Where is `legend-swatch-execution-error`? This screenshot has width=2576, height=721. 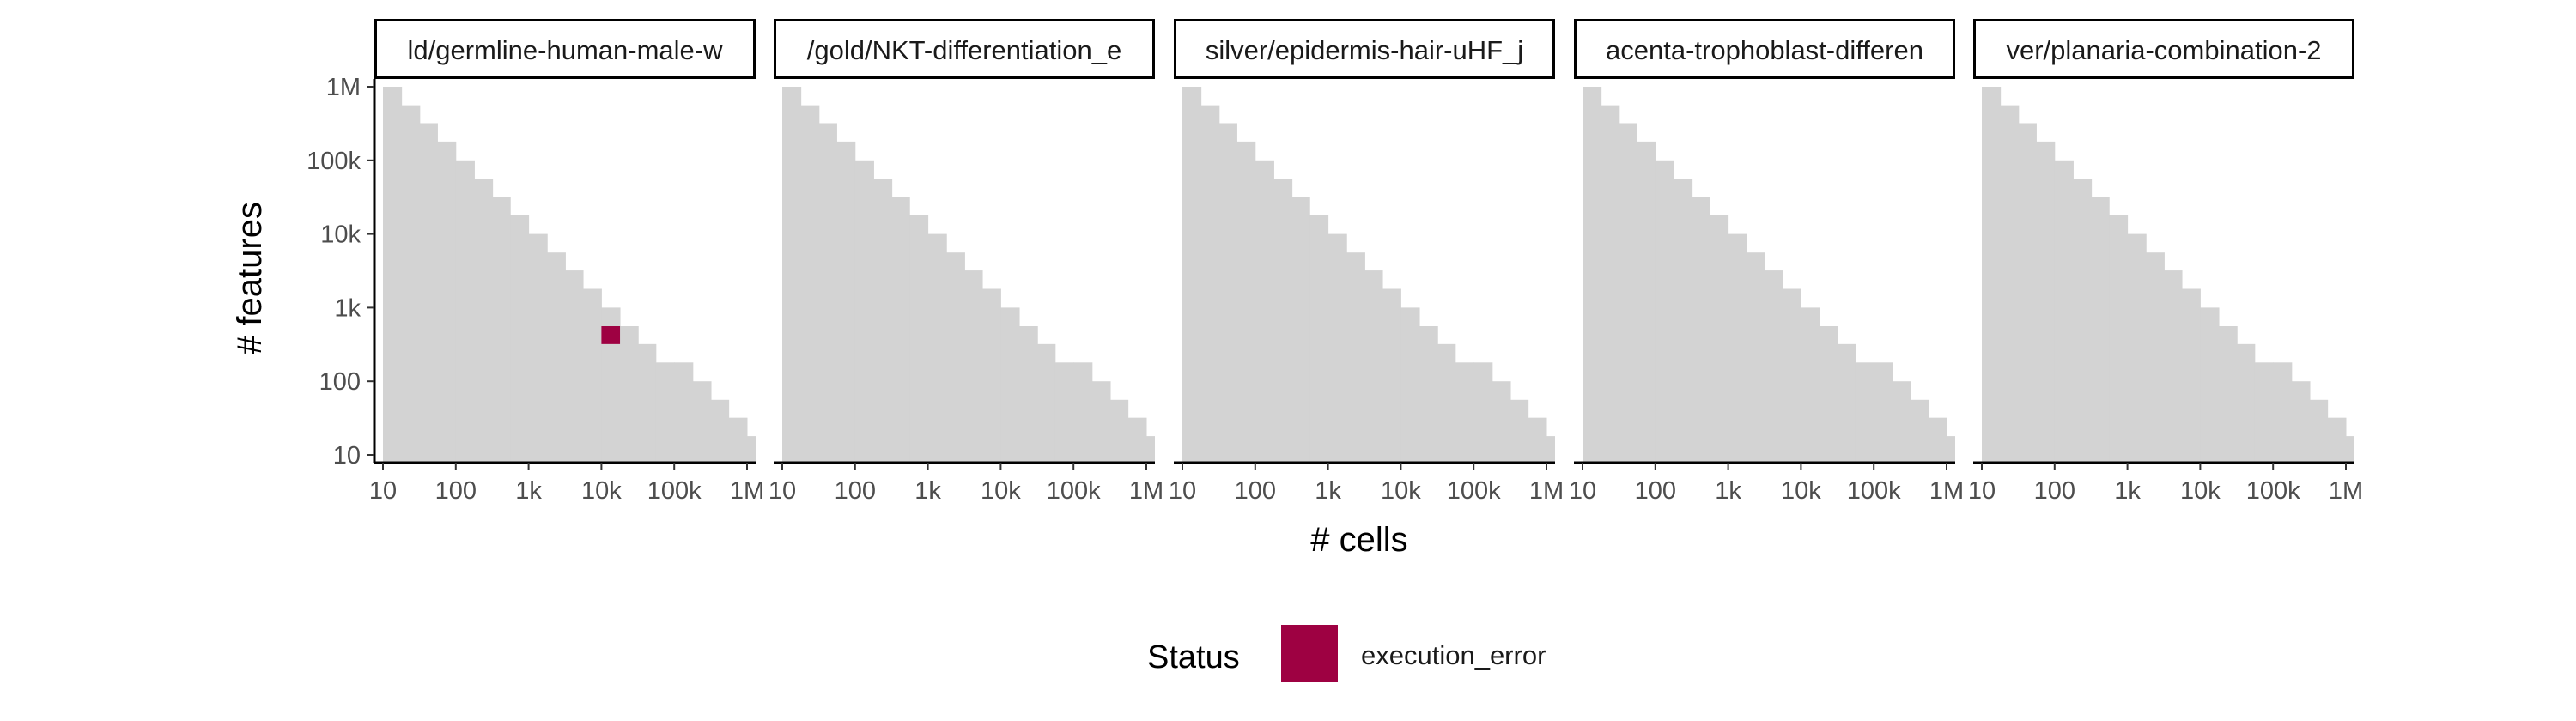
legend-swatch-execution-error is located at coordinates (1309, 653).